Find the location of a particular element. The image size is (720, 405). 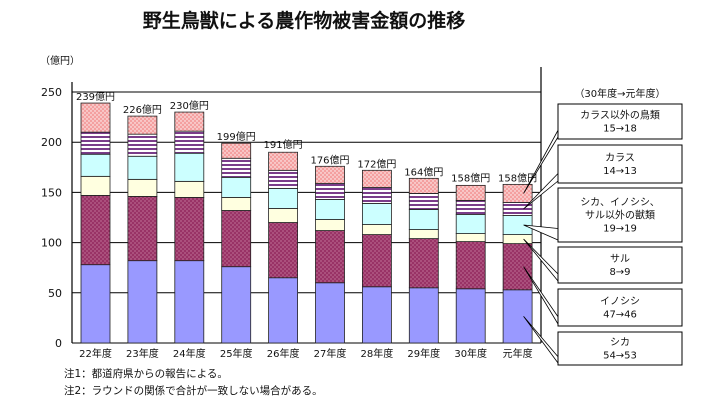

total-label: 226億円 is located at coordinates (142, 109).